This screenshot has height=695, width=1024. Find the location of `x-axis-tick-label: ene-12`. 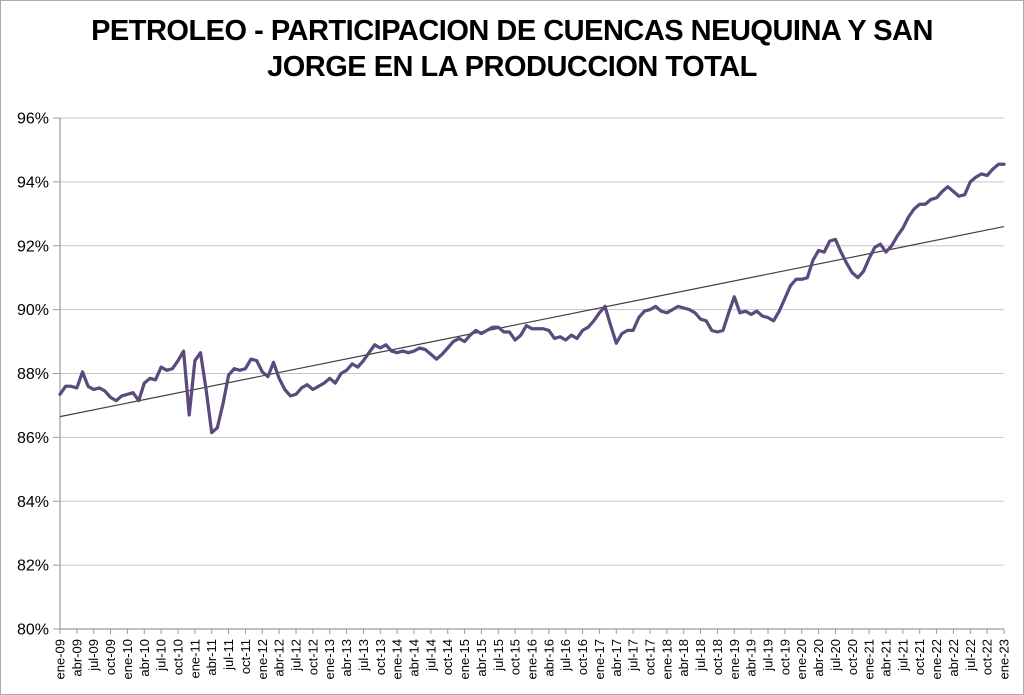

x-axis-tick-label: ene-12 is located at coordinates (262, 659).